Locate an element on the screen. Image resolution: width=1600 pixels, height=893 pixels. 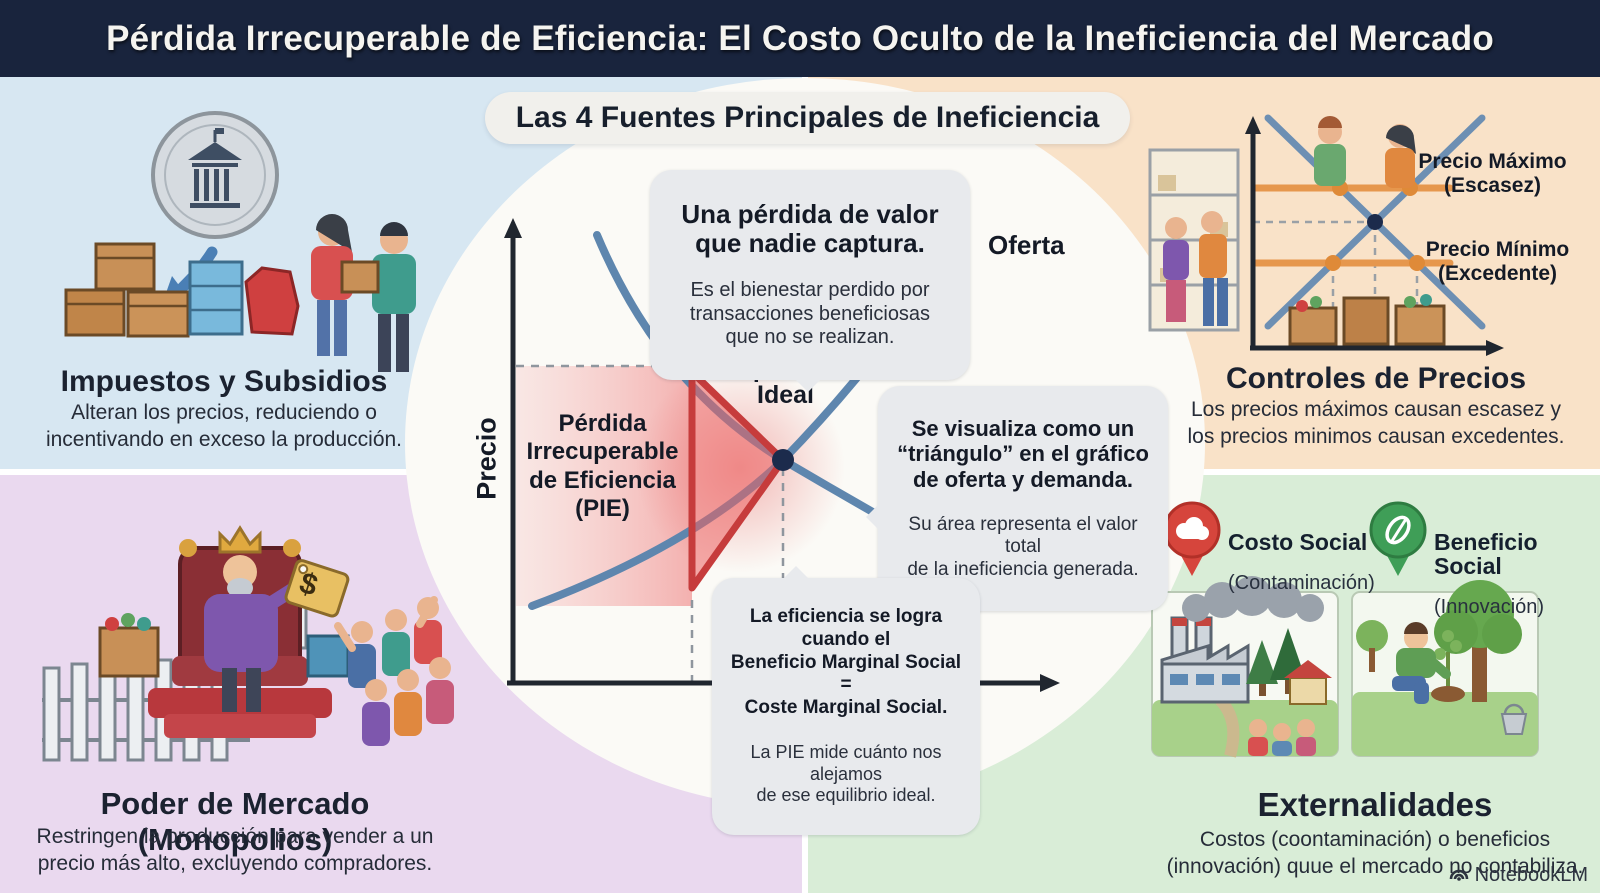
price-ceiling-label: Precio Máximo (Escasez) is located at coordinates (1492, 174).